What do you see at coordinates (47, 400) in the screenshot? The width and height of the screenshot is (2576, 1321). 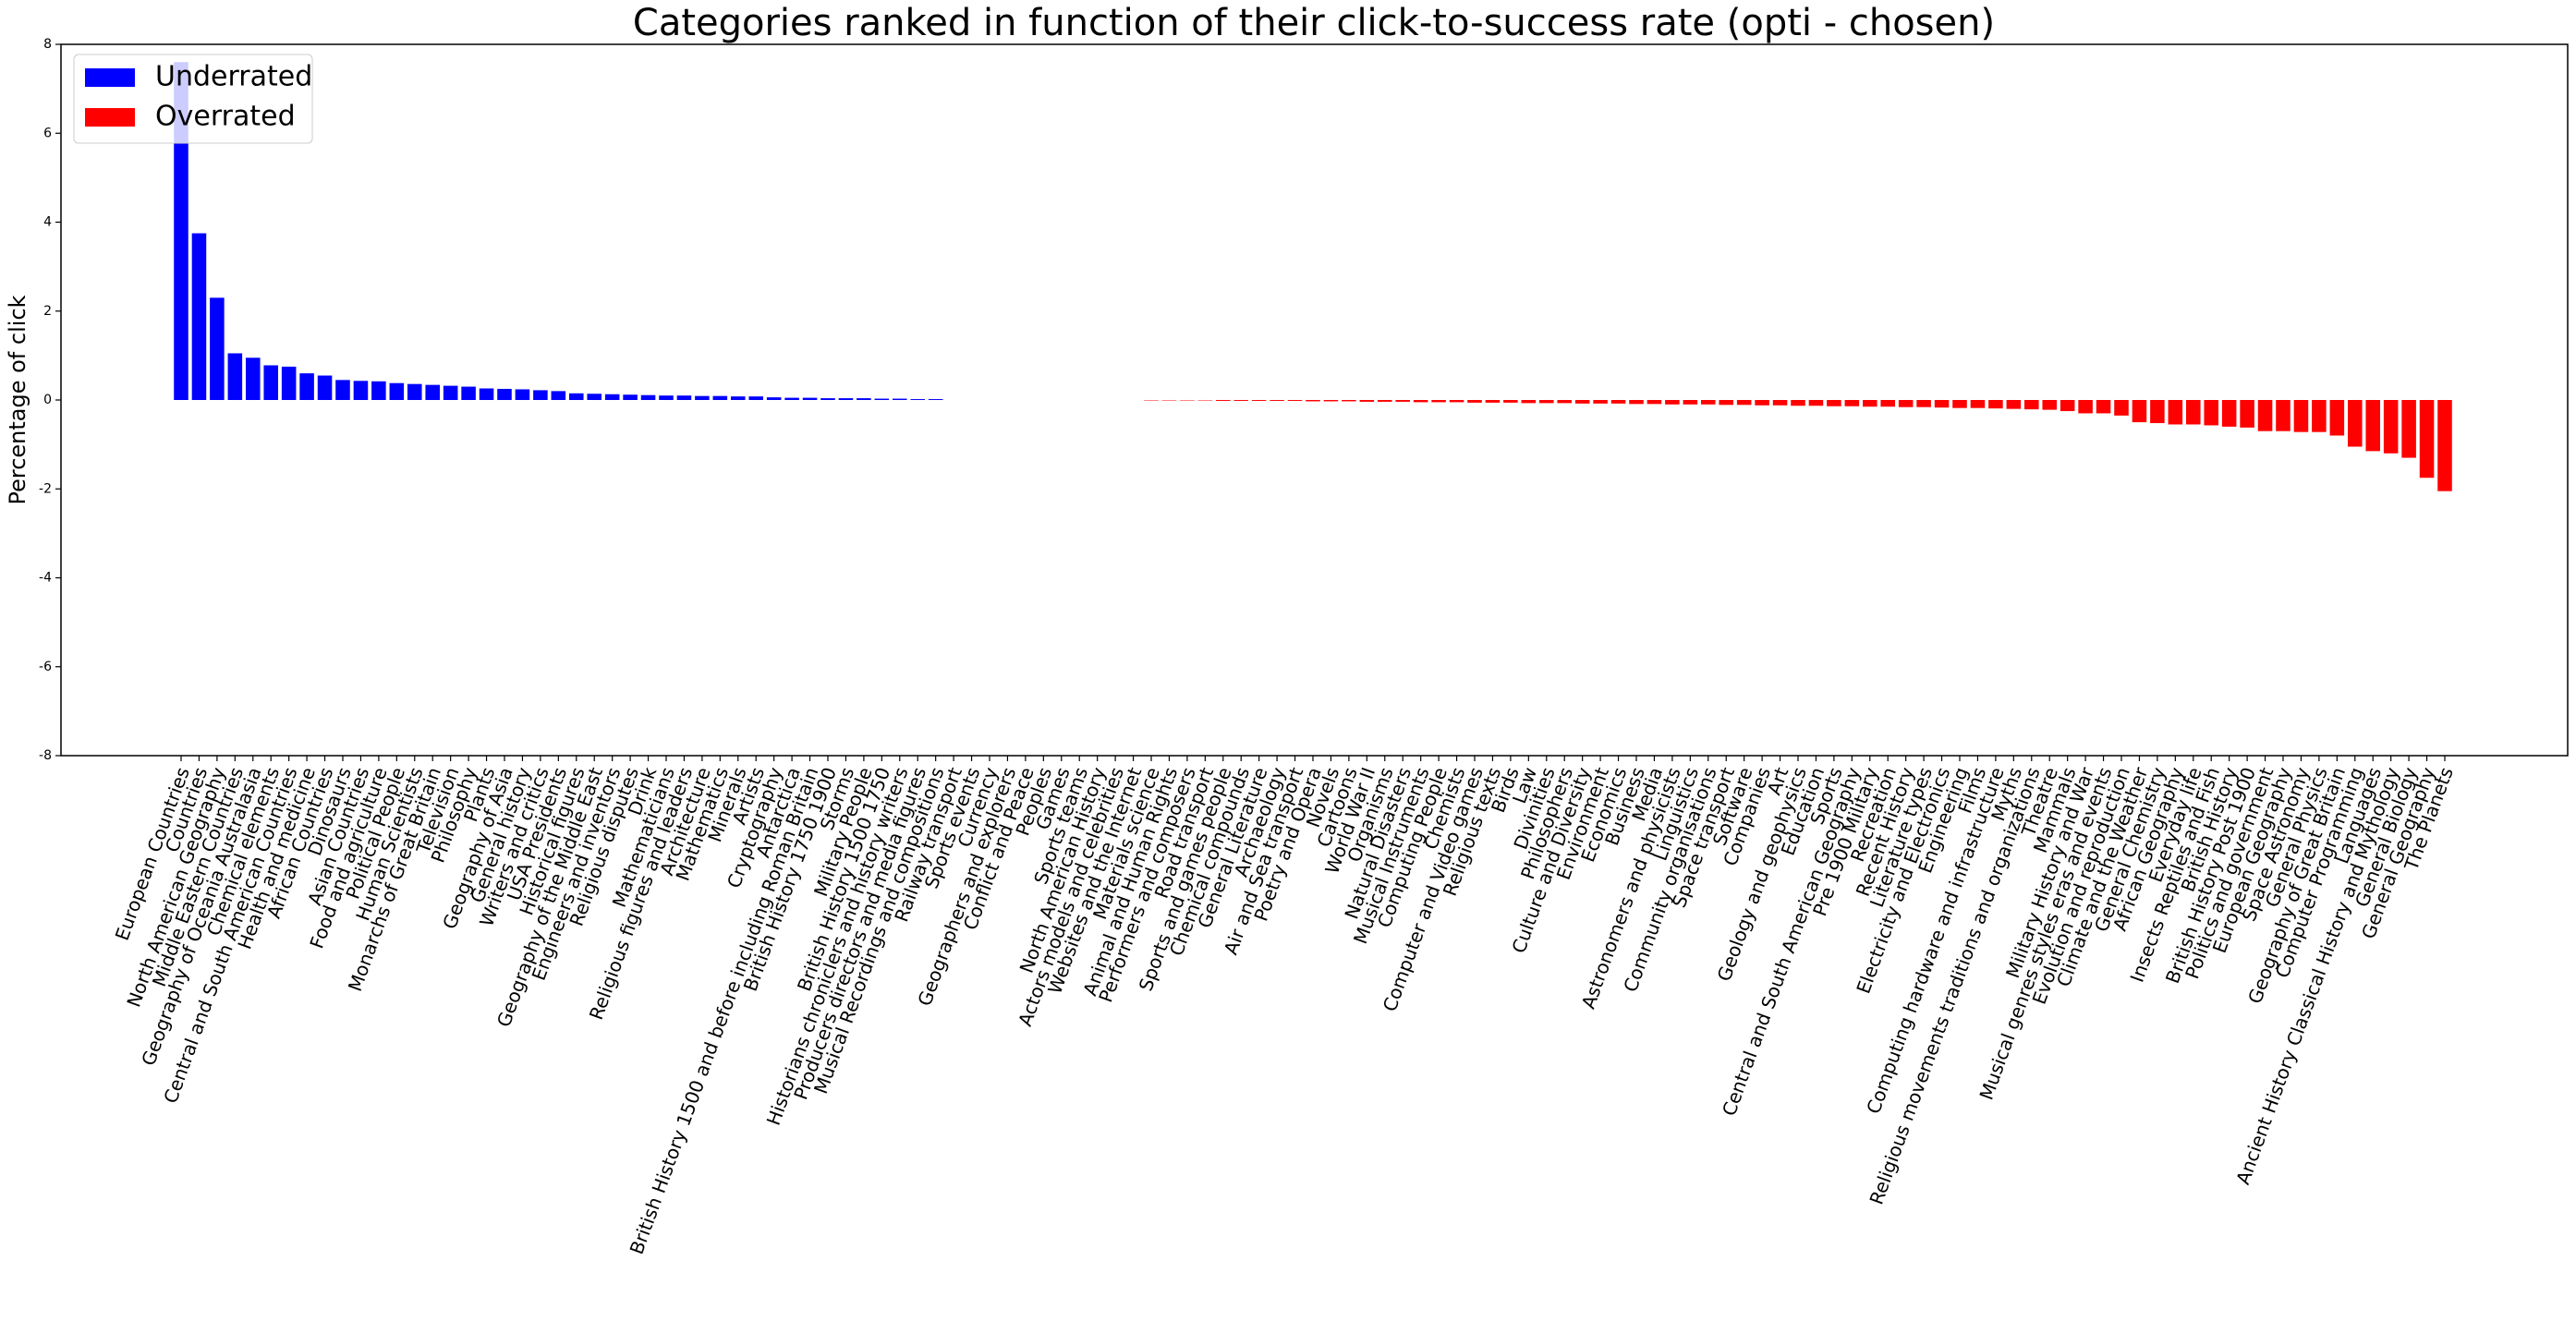 I see `y-tick-label: 0` at bounding box center [47, 400].